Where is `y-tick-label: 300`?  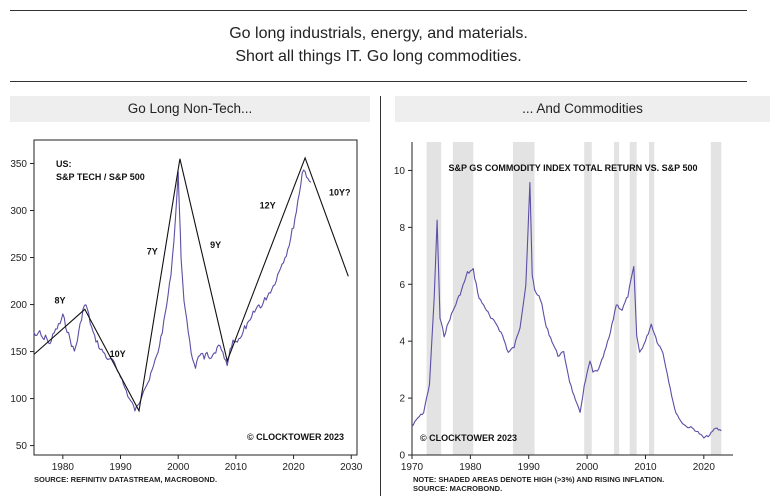
y-tick-label: 300 is located at coordinates (18, 211).